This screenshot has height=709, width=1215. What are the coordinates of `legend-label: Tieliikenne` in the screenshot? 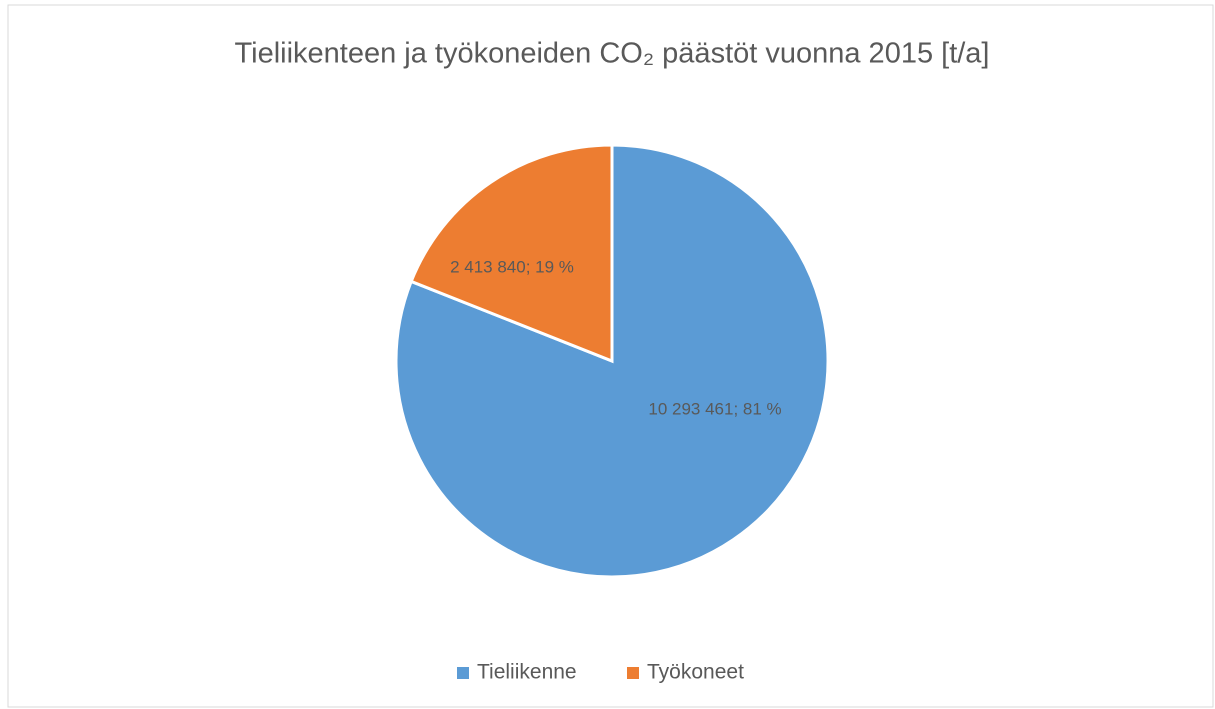 It's located at (527, 672).